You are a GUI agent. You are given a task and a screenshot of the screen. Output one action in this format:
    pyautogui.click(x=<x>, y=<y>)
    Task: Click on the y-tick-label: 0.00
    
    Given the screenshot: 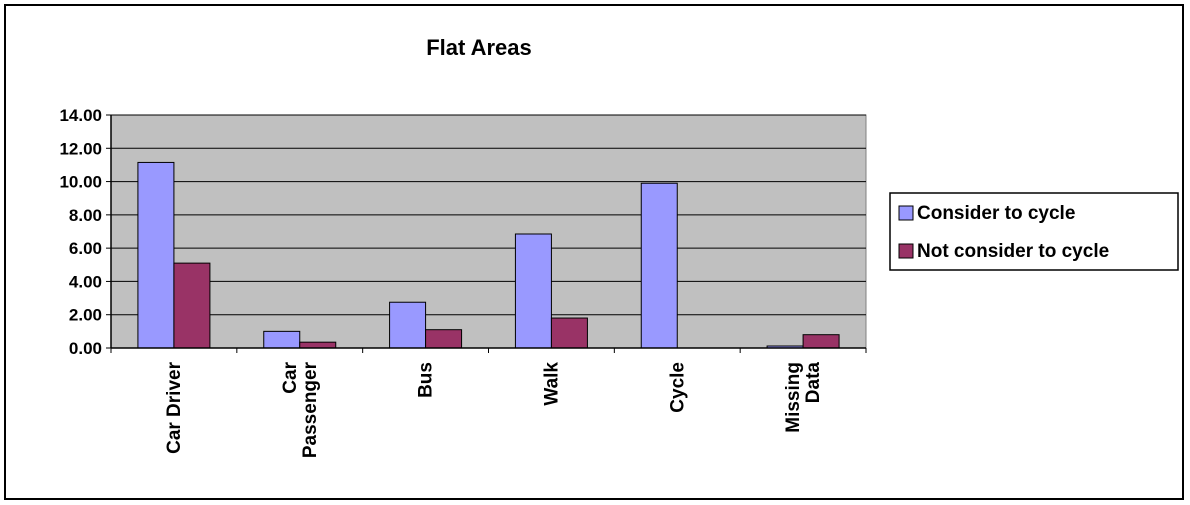 What is the action you would take?
    pyautogui.click(x=85, y=348)
    